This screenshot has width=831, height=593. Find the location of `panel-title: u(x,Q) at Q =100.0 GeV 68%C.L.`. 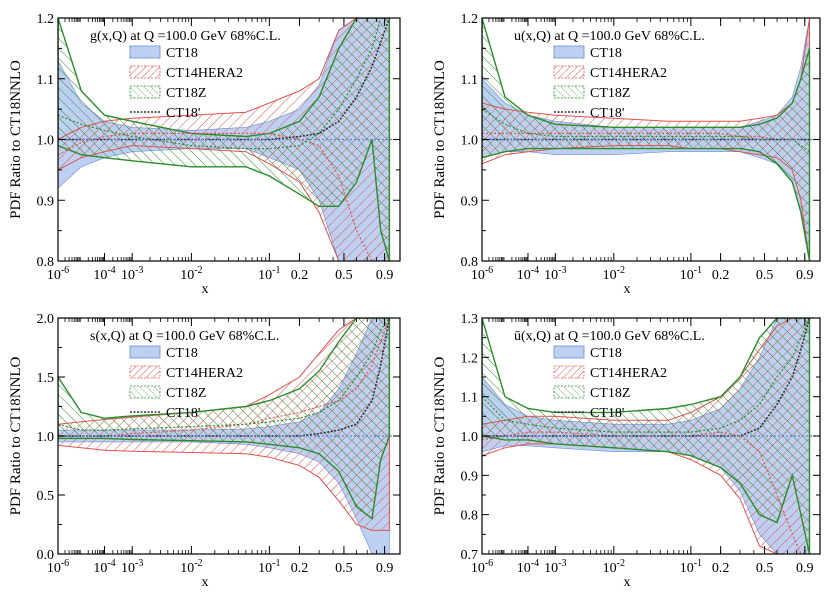

panel-title: u(x,Q) at Q =100.0 GeV 68%C.L. is located at coordinates (609, 36).